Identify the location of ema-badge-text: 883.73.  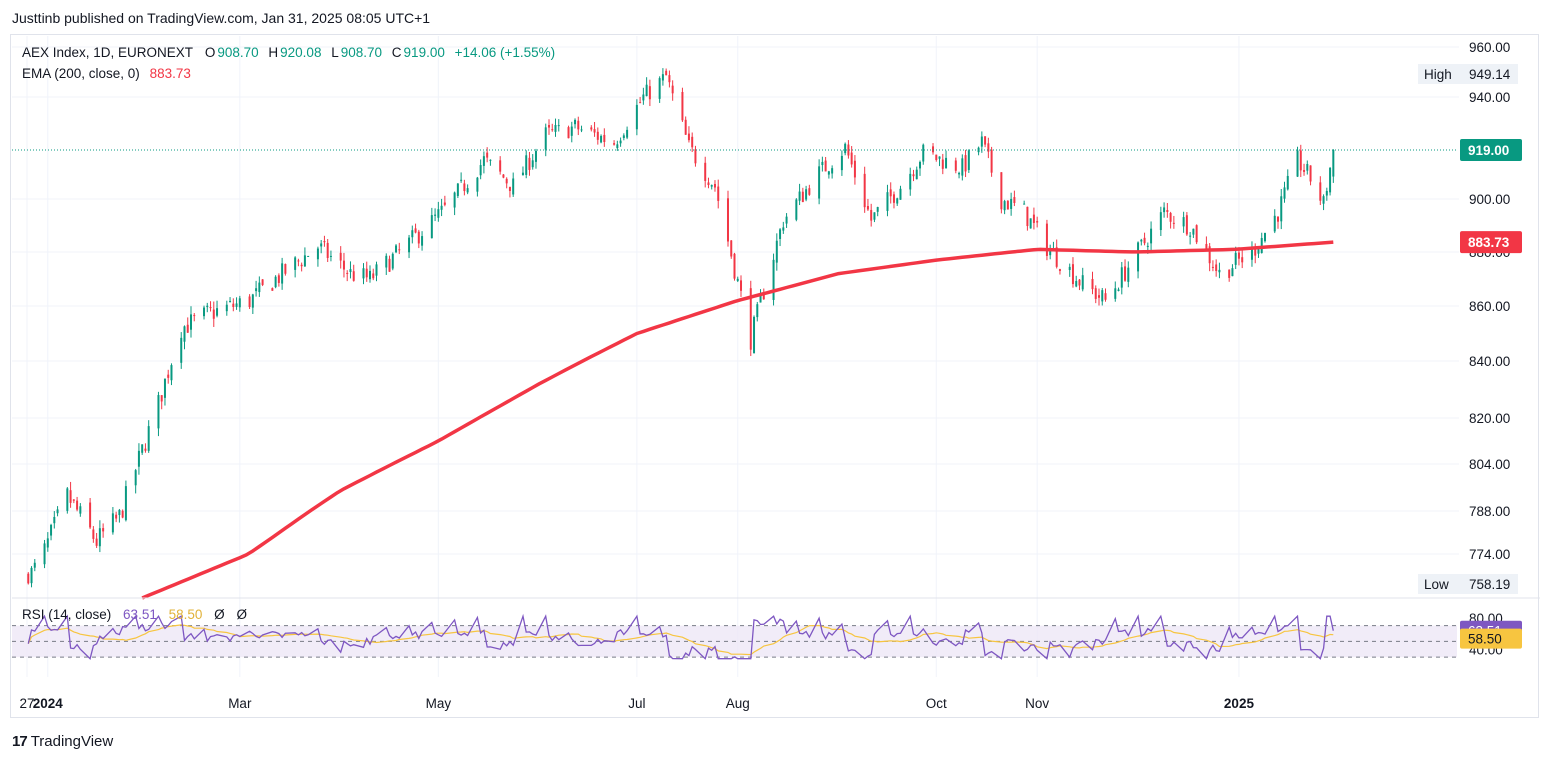
(1489, 242).